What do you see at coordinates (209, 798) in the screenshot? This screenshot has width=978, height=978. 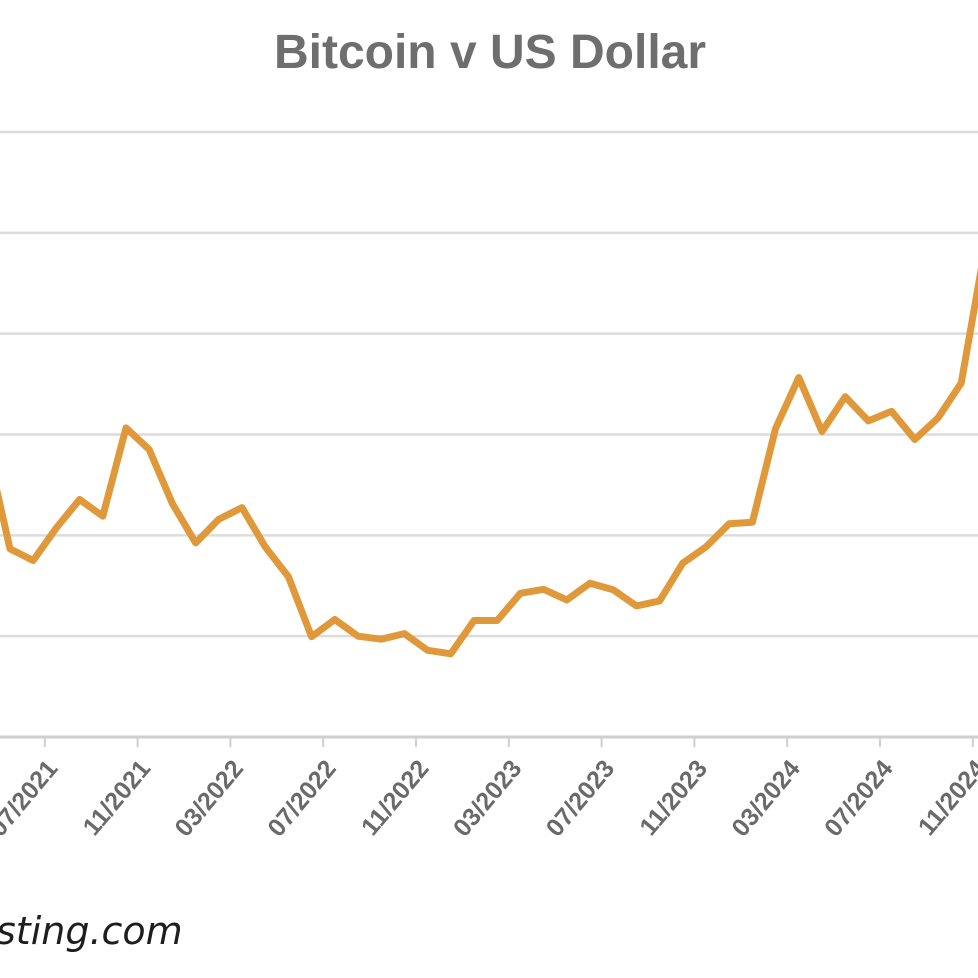 I see `x-tick-label: 03/2022` at bounding box center [209, 798].